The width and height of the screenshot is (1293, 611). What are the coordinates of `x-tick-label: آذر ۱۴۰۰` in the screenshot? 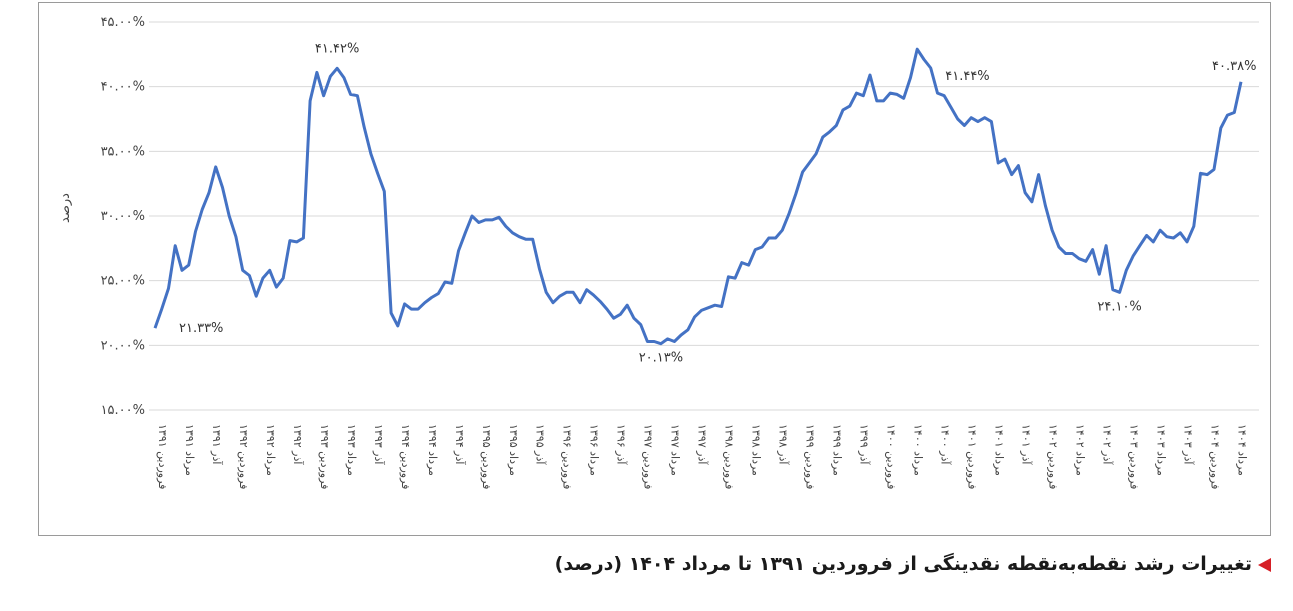 It's located at (945, 444).